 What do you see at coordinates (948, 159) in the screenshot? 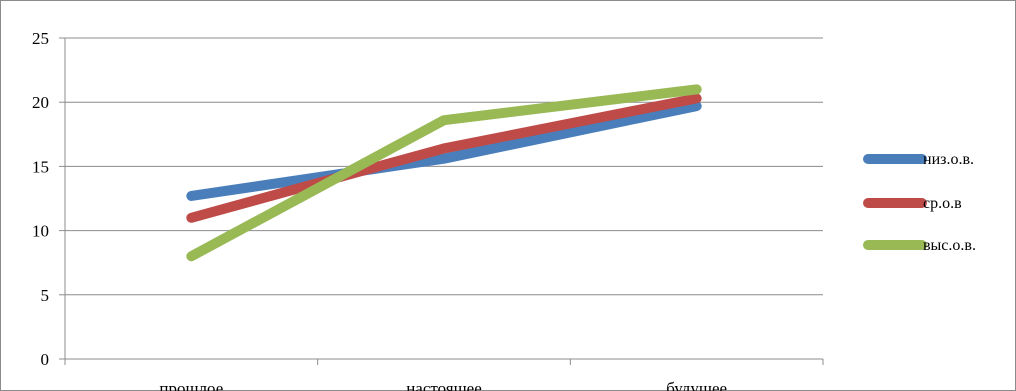
I see `legend-label-0: низ.о.в.` at bounding box center [948, 159].